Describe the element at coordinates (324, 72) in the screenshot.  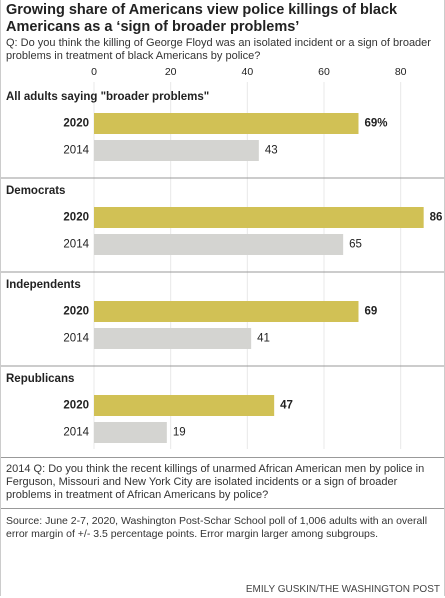
I see `x-tick-label: 60` at that location.